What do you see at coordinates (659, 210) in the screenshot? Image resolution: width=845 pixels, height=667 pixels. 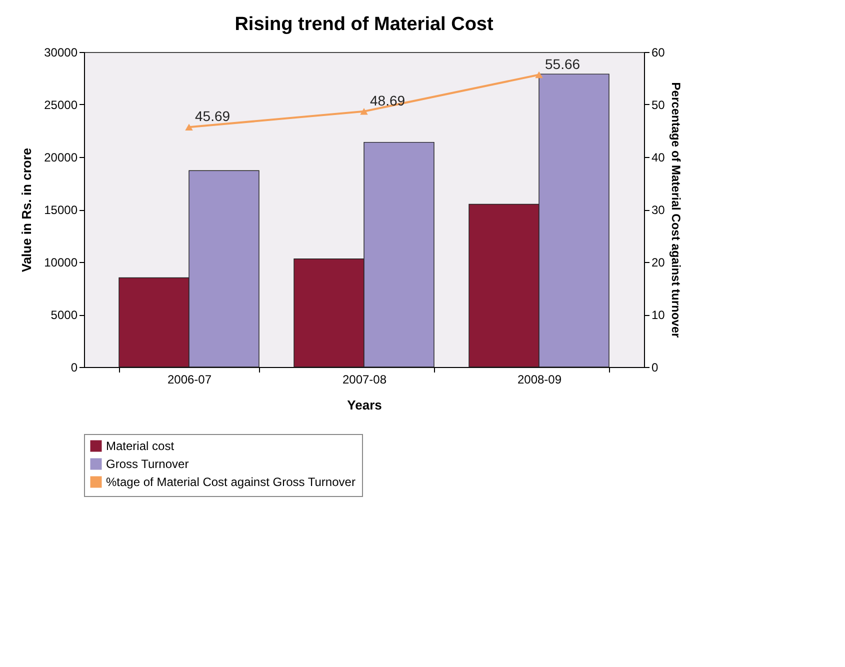 I see `y2-tick-label: 30` at bounding box center [659, 210].